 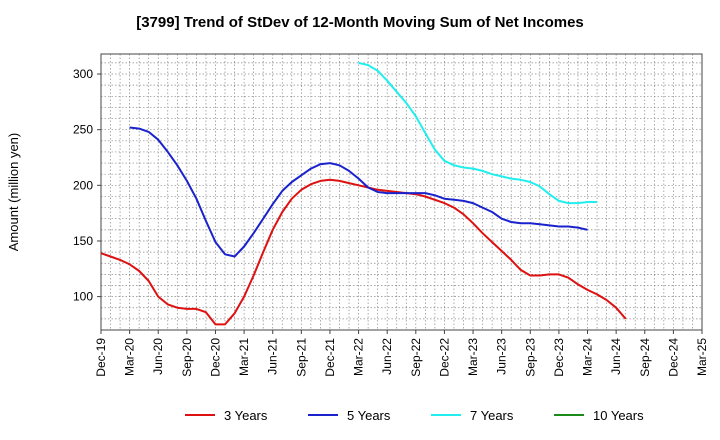 I want to click on x-tick-label: Dec-20, so click(x=215, y=357).